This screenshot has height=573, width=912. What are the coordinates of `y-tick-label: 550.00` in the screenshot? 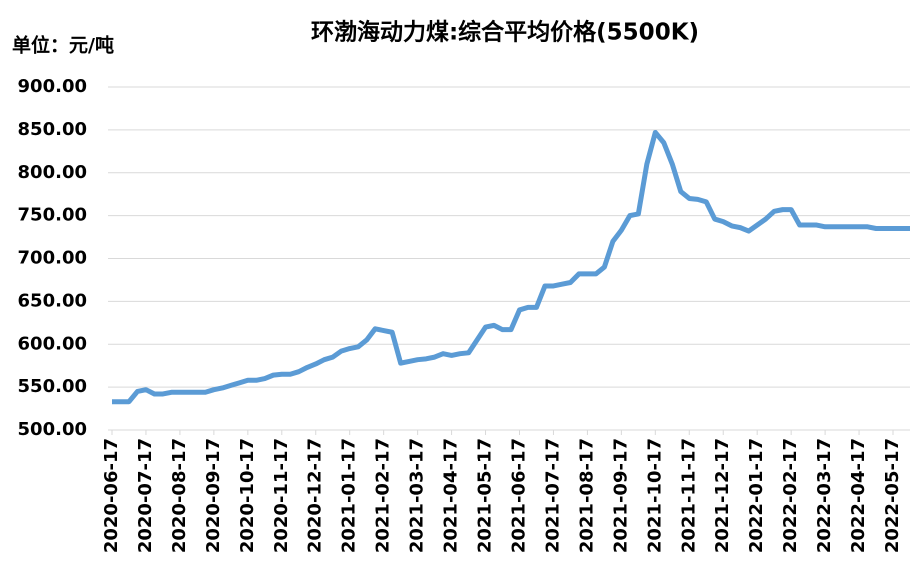 It's located at (52, 386).